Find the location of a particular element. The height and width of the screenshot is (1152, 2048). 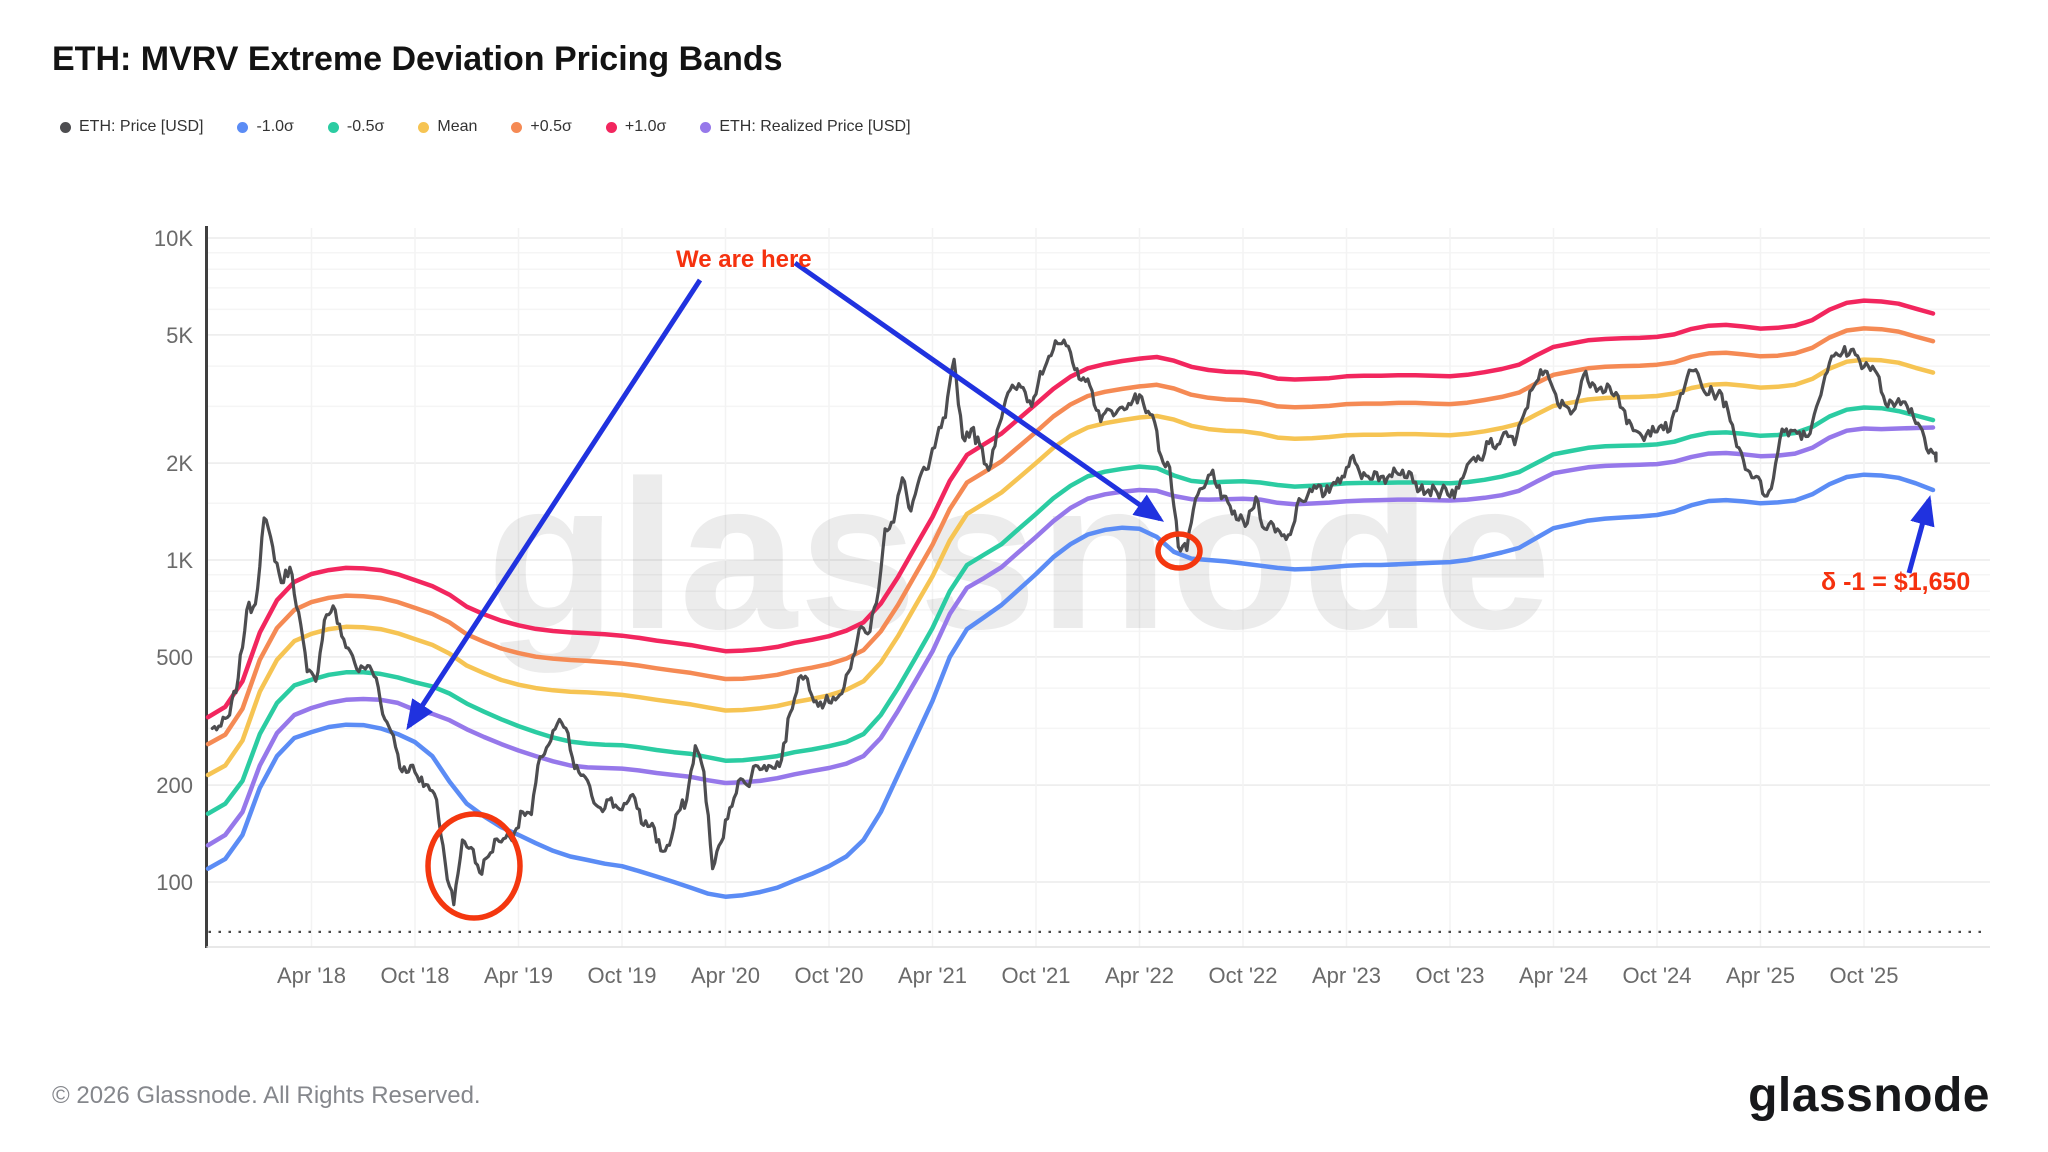

y-tick-label: 1K is located at coordinates (179, 560).